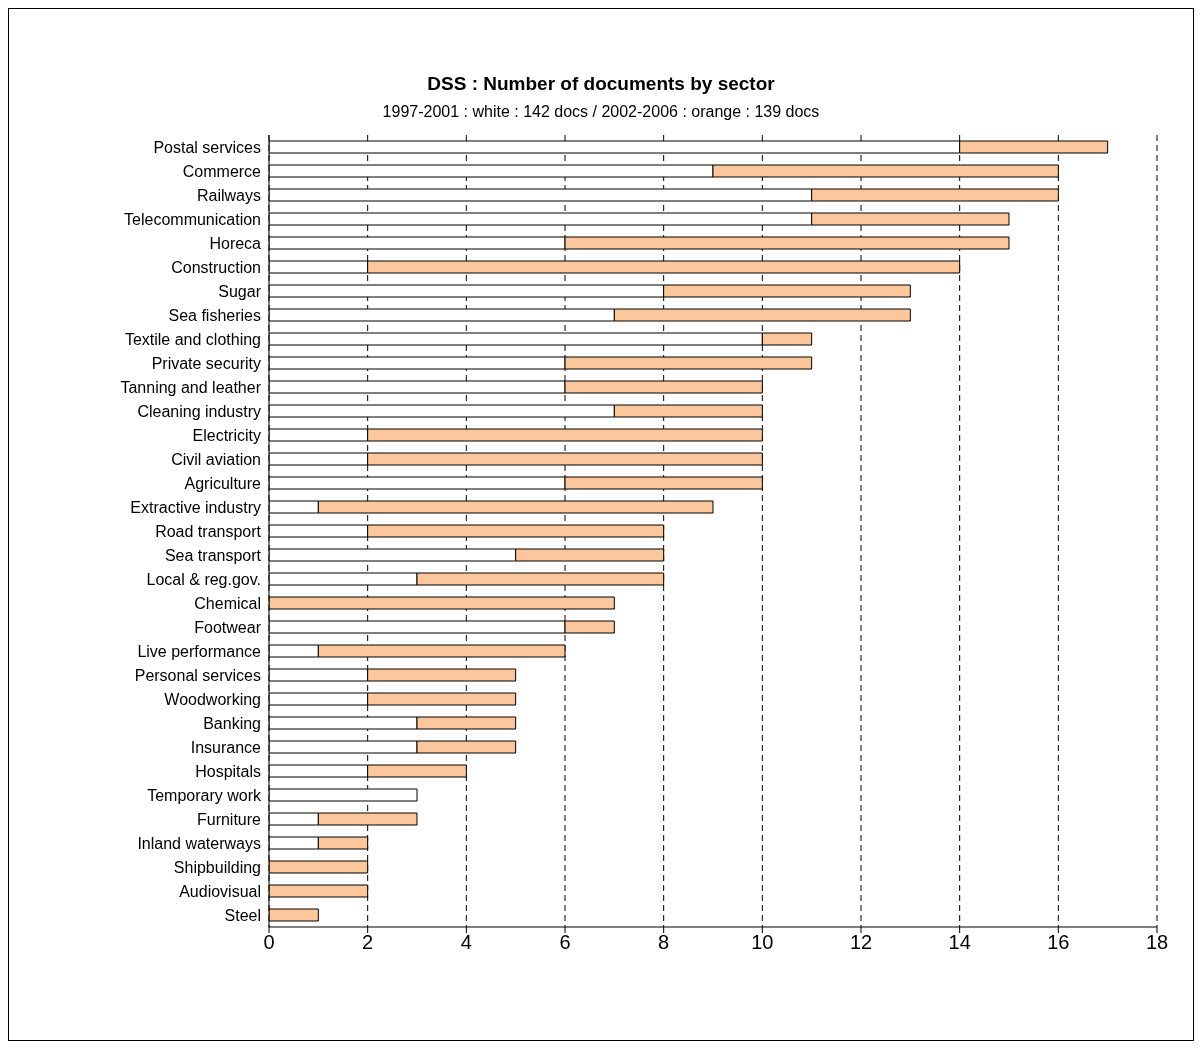 This screenshot has width=1204, height=1051. I want to click on x-tick-label: 12, so click(861, 942).